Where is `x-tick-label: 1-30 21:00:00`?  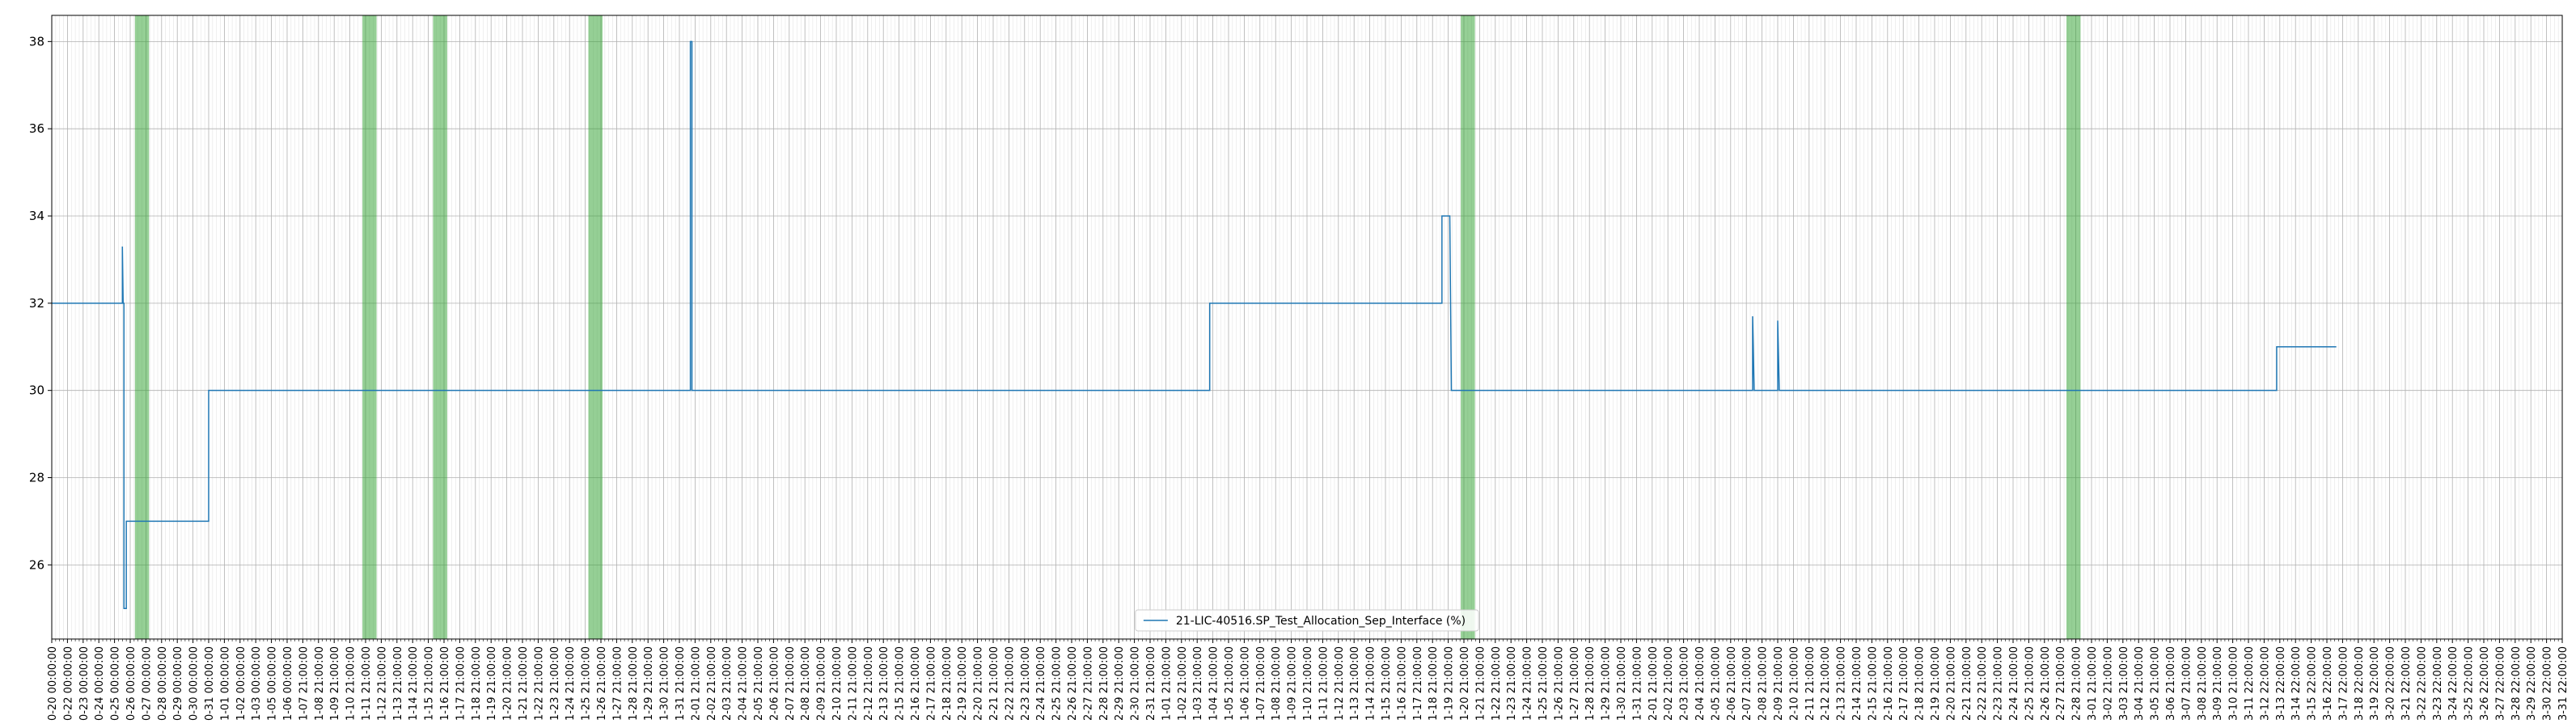 x-tick-label: 1-30 21:00:00 is located at coordinates (1622, 684).